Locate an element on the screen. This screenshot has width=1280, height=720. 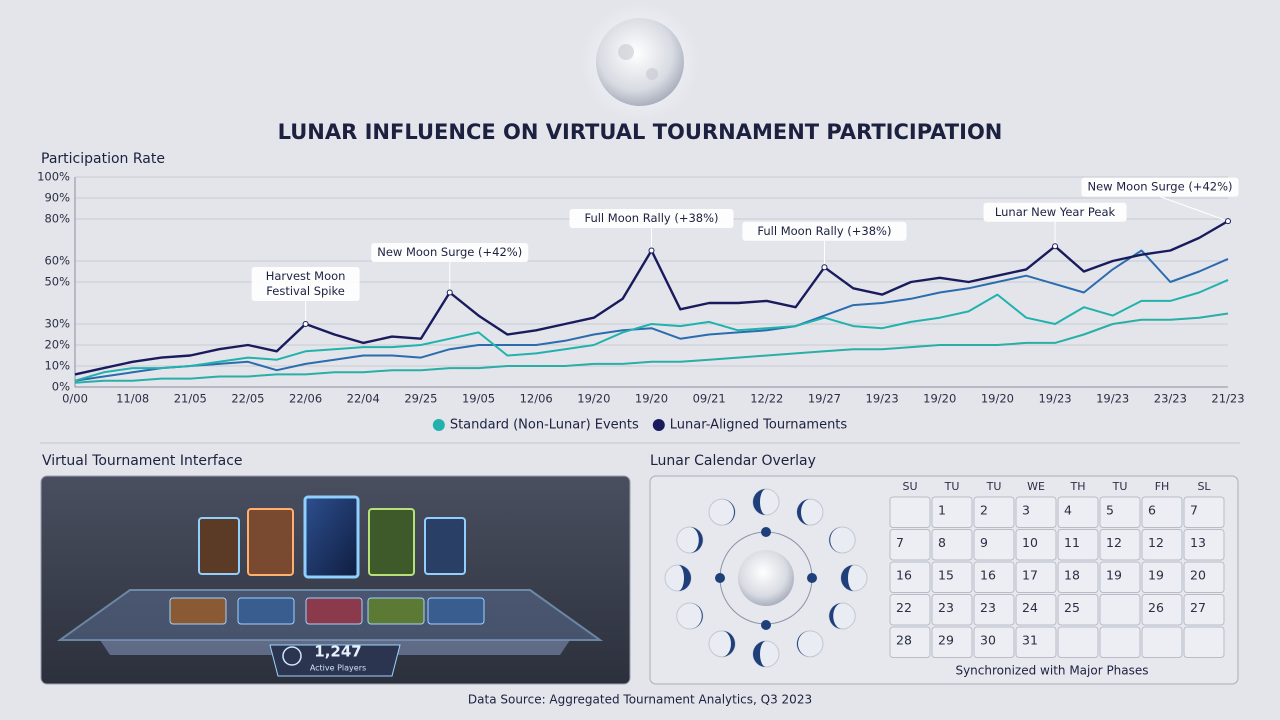
x-tick-label: 21/05 is located at coordinates (190, 399).